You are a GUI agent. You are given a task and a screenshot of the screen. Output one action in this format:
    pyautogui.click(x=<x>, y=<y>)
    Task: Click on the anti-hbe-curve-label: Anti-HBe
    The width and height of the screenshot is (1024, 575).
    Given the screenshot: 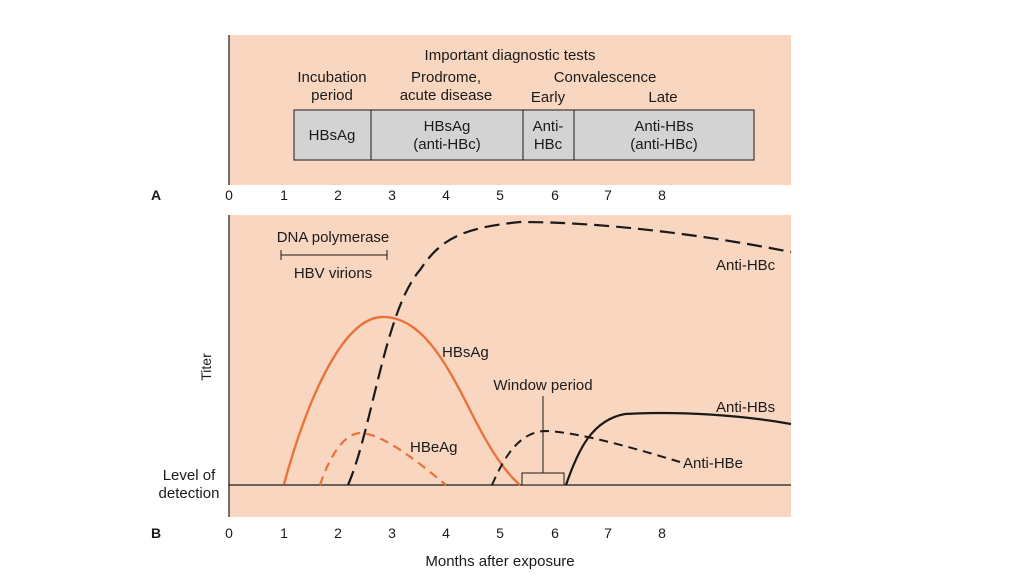 What is the action you would take?
    pyautogui.click(x=713, y=463)
    